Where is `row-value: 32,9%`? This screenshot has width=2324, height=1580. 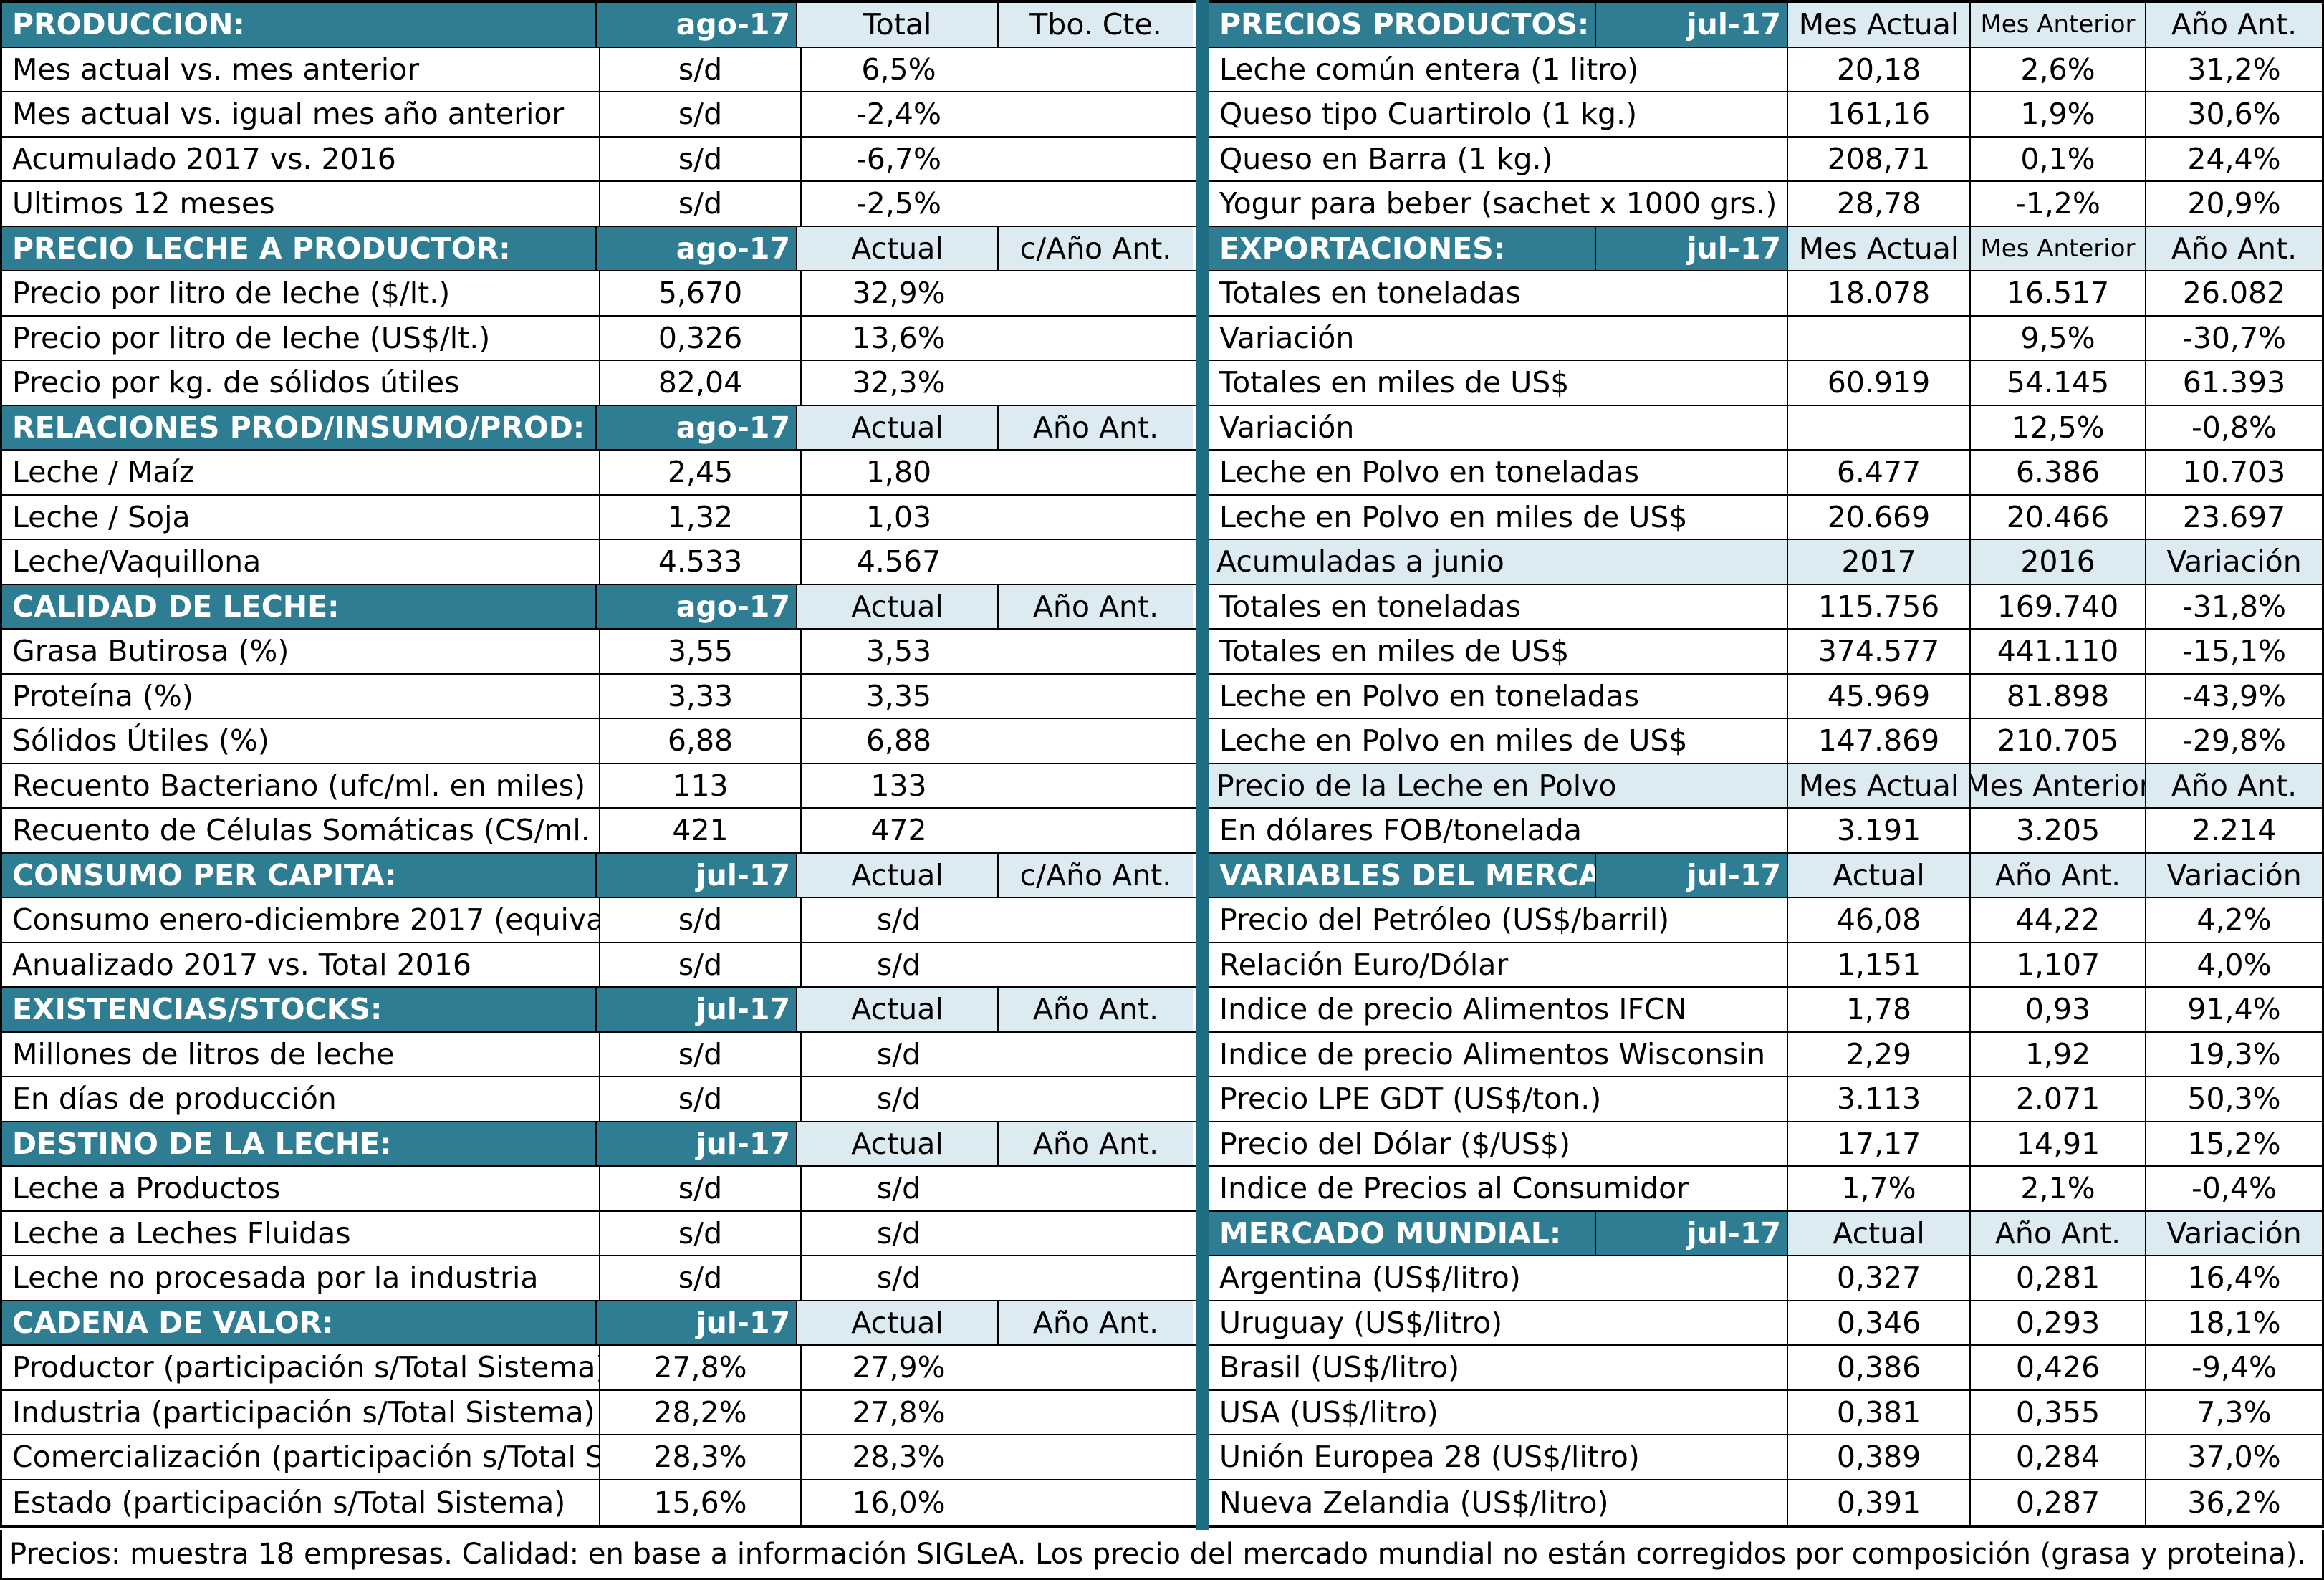
row-value: 32,9% is located at coordinates (899, 293).